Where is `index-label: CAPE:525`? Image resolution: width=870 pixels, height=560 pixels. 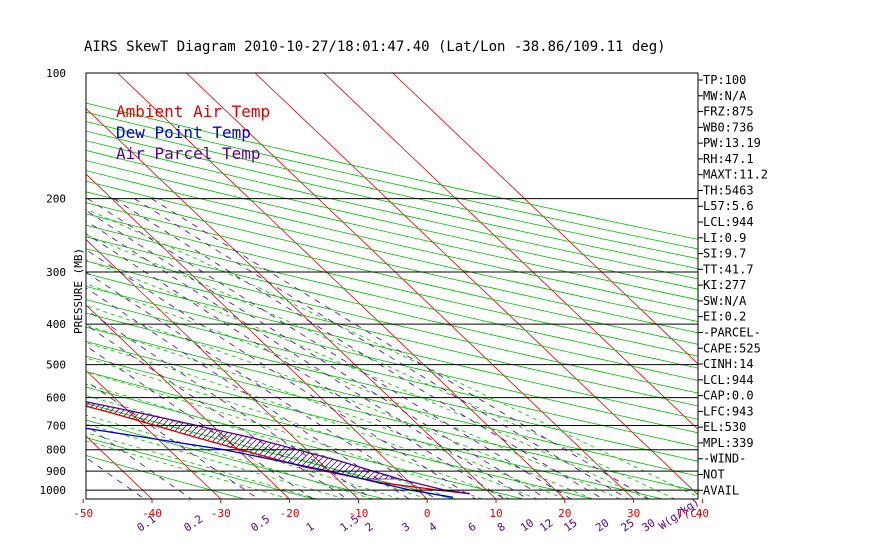
index-label: CAPE:525 is located at coordinates (732, 348).